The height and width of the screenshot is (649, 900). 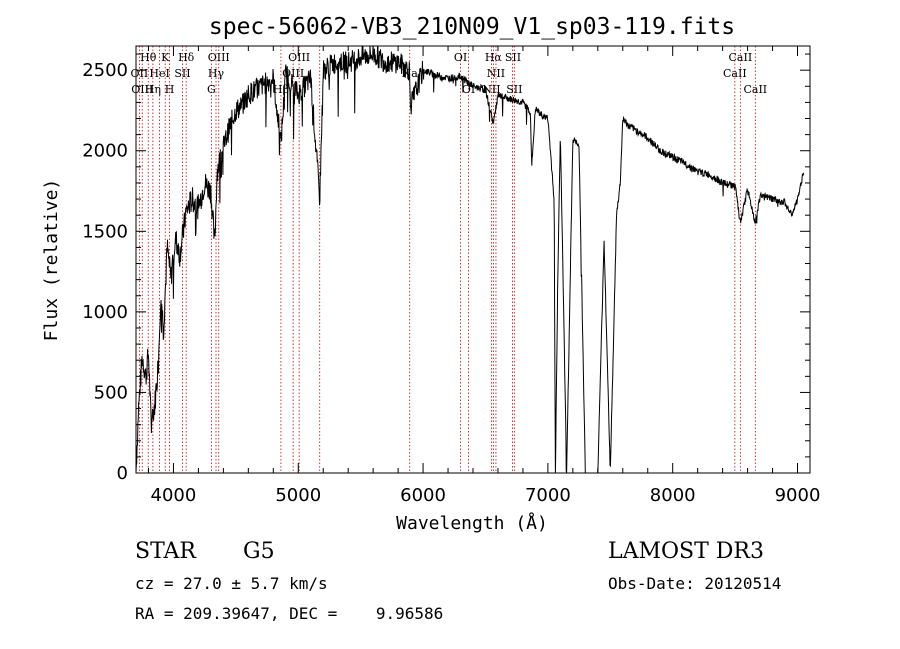 I want to click on y-axis-label: Flux (relative), so click(x=51, y=260).